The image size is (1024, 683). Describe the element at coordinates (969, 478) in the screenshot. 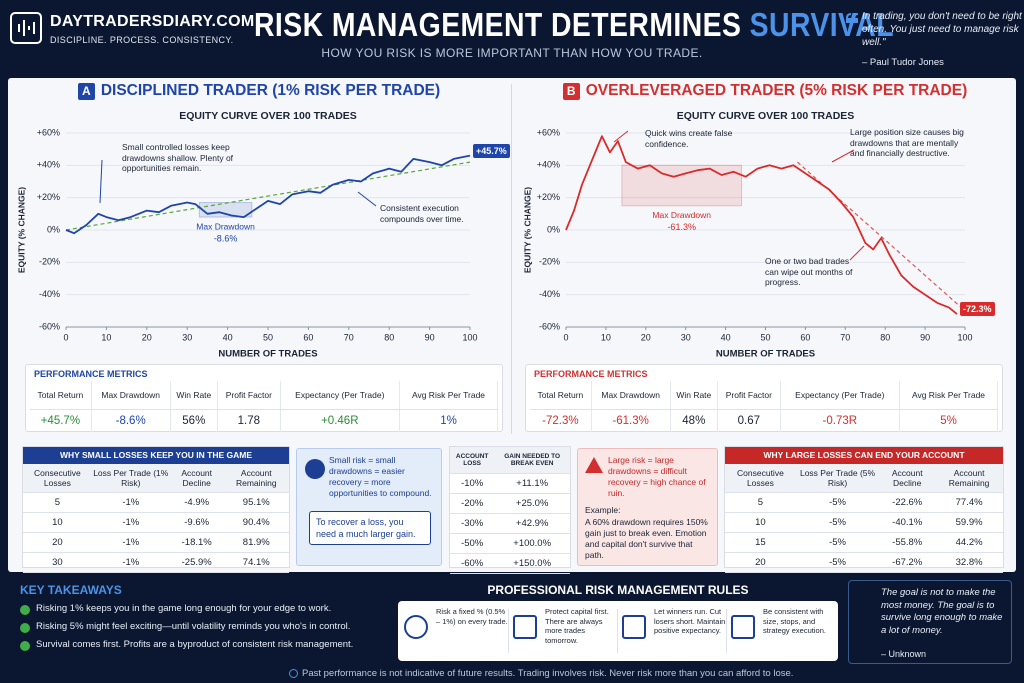

I see `loss-table-header: Account Remaining` at that location.